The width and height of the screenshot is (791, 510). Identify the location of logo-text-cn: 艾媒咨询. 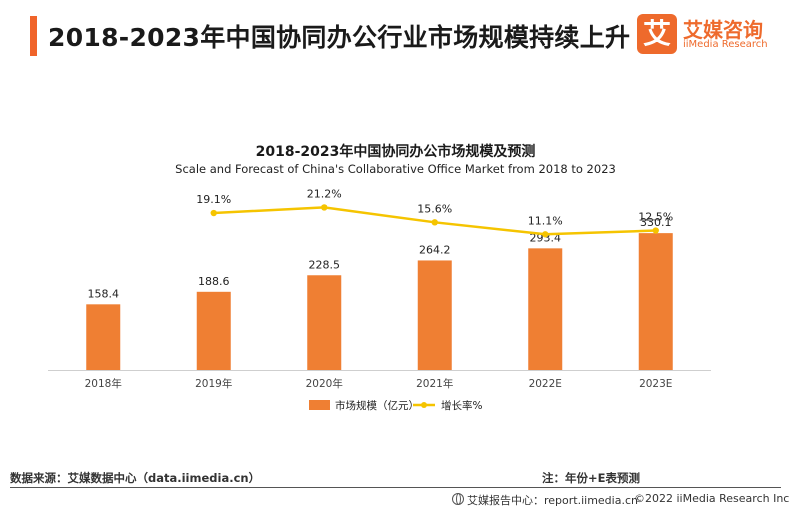
(723, 30).